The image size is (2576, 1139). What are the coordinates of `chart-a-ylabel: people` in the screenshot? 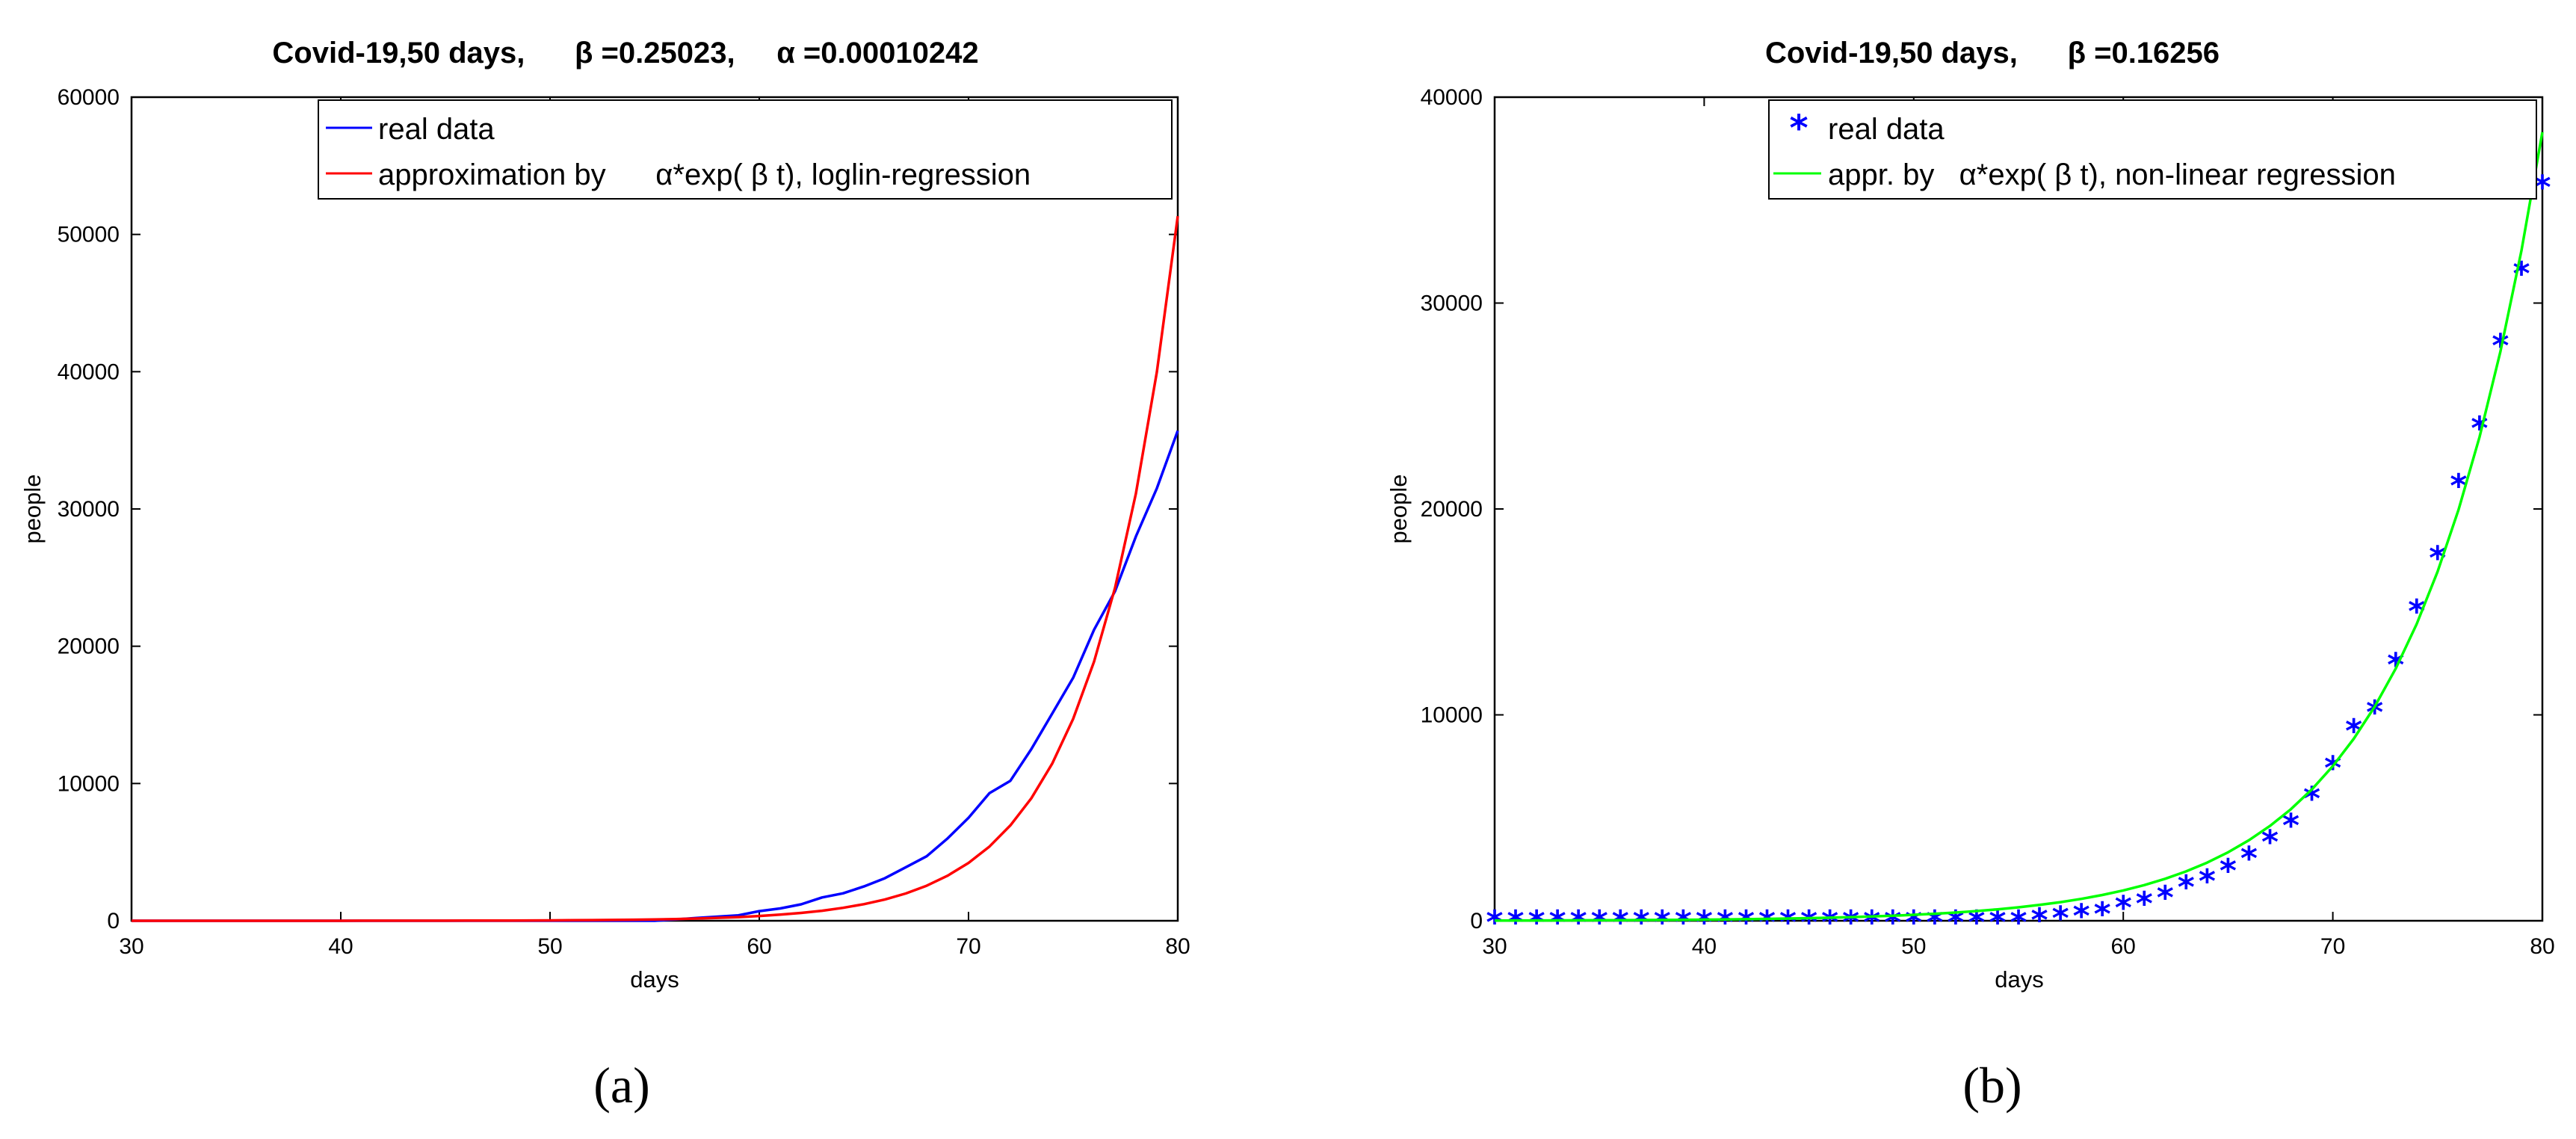 It's located at (32, 509).